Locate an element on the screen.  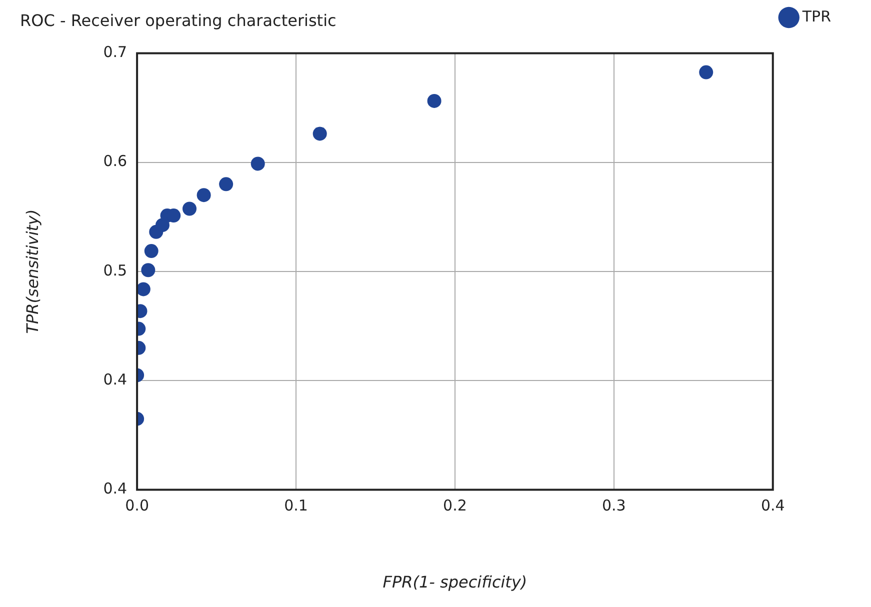
legend-label: TPR is located at coordinates (816, 16).